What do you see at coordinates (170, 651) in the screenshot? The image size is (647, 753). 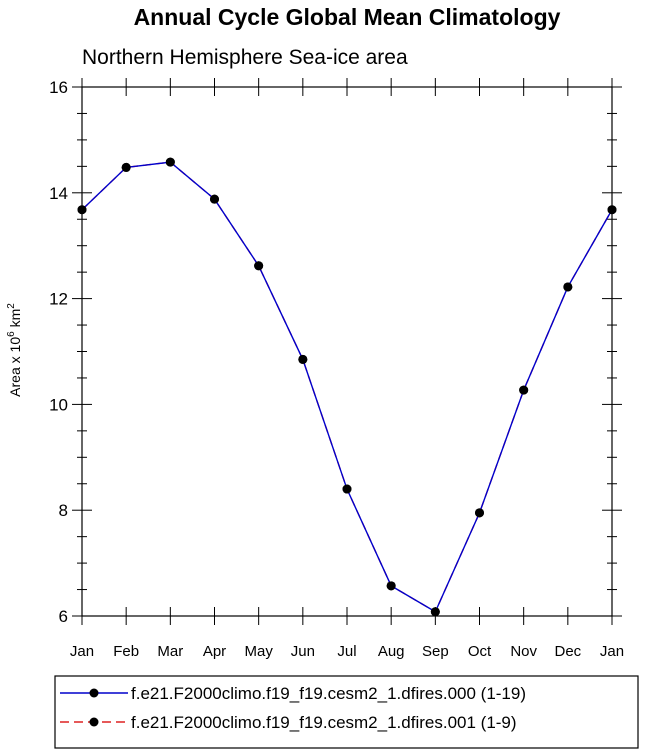 I see `x-tick-label: Mar` at bounding box center [170, 651].